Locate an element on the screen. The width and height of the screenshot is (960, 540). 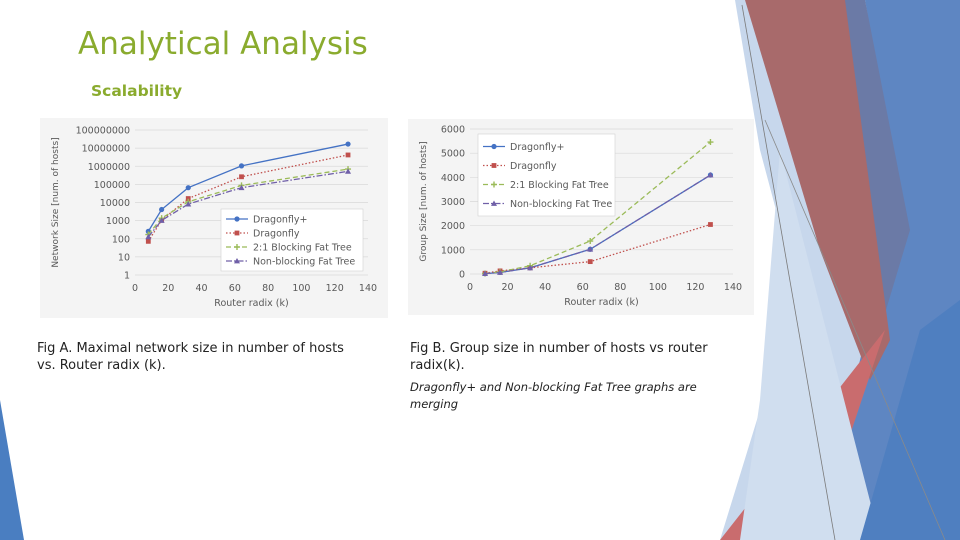
slide-title: Analytical Analysis is located at coordinates (223, 44).